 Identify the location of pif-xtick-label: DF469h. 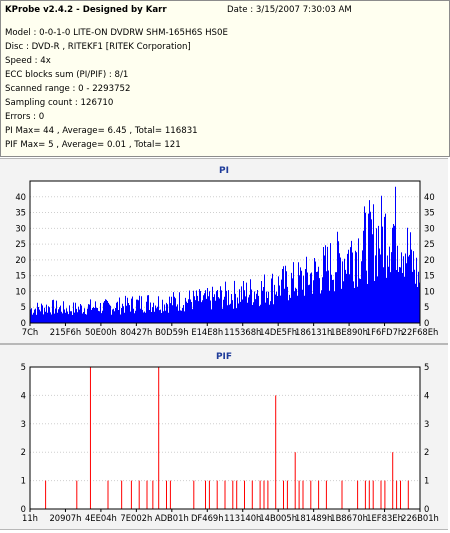
(207, 518).